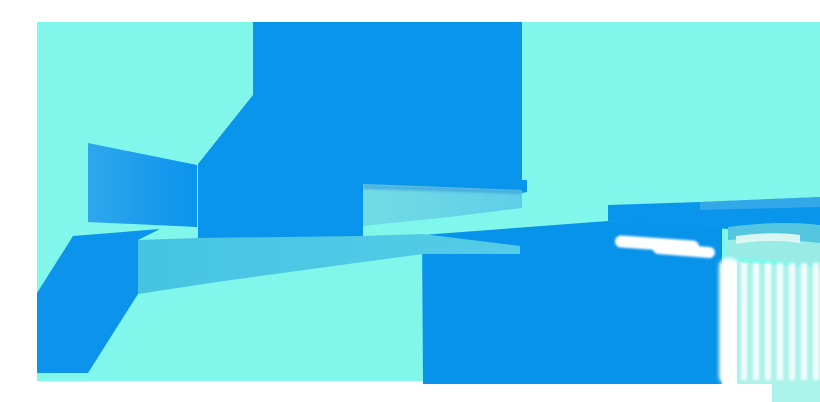 The width and height of the screenshot is (820, 402). I want to click on right-band-highlight, so click(760, 203).